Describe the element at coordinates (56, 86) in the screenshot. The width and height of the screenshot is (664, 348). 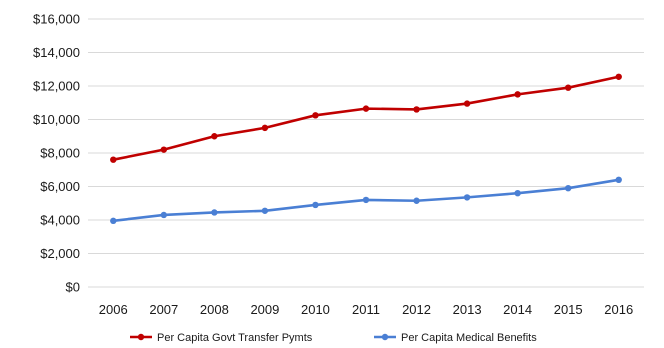
I see `y-tick-label: $12,000` at that location.